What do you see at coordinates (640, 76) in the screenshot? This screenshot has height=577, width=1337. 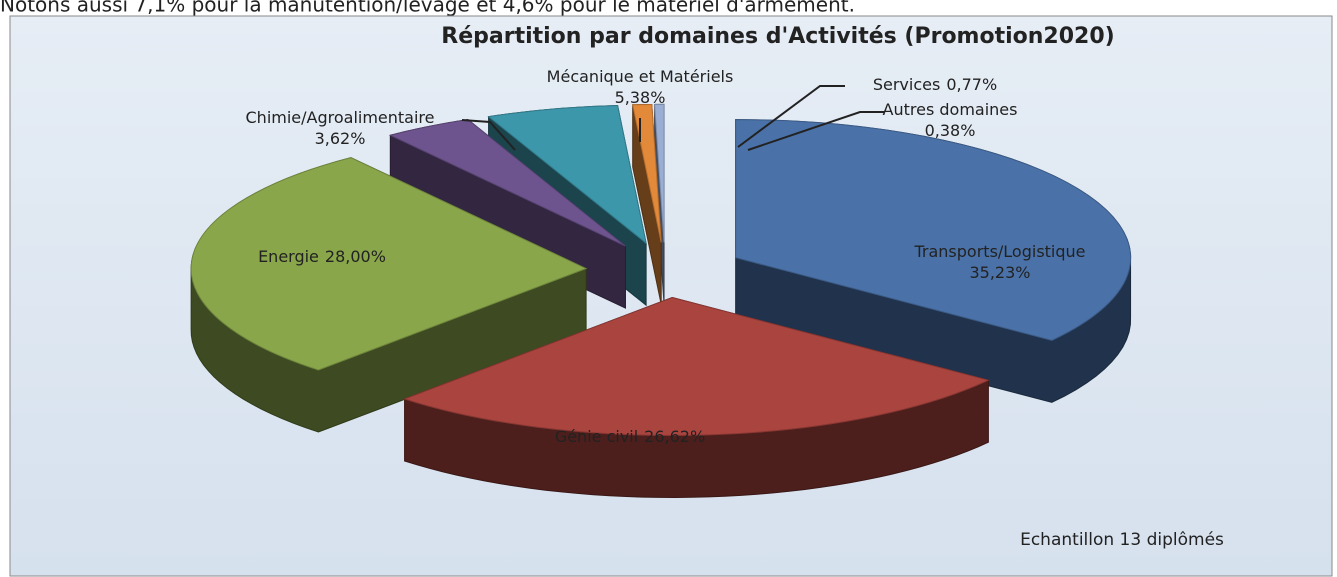 I see `category-label: Mécanique et Matériels` at bounding box center [640, 76].